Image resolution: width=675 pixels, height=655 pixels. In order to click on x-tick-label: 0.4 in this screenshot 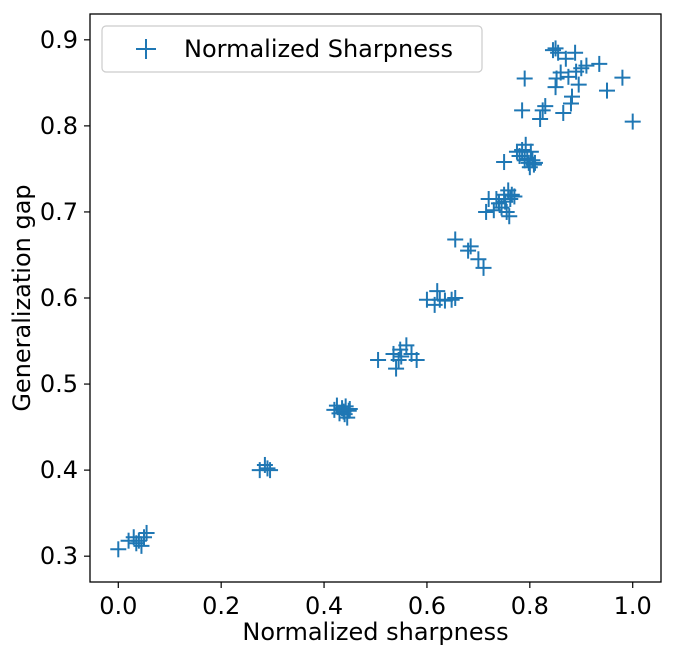, I will do `click(324, 606)`.